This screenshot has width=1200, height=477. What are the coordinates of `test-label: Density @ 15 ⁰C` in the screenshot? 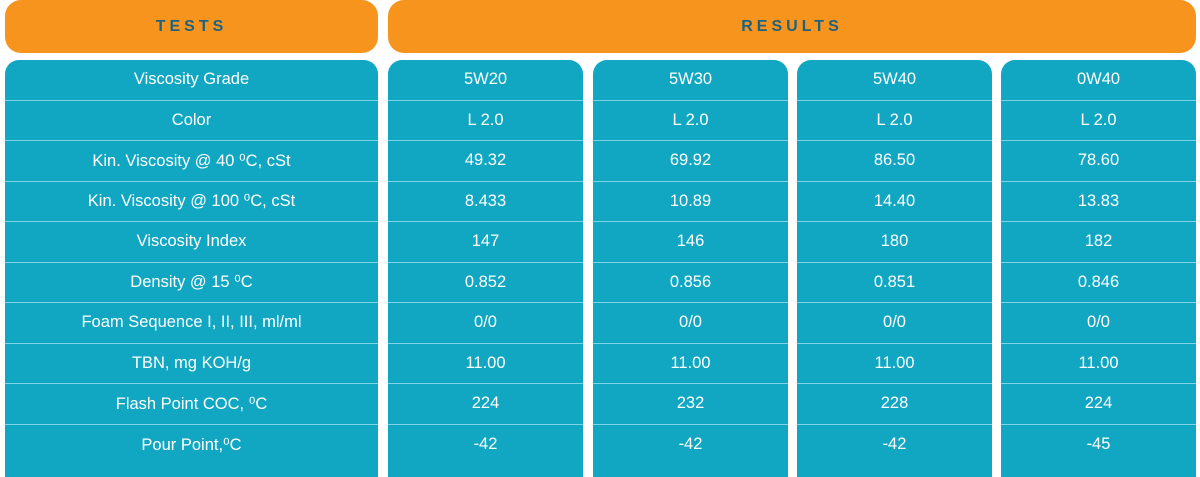 It's located at (191, 283).